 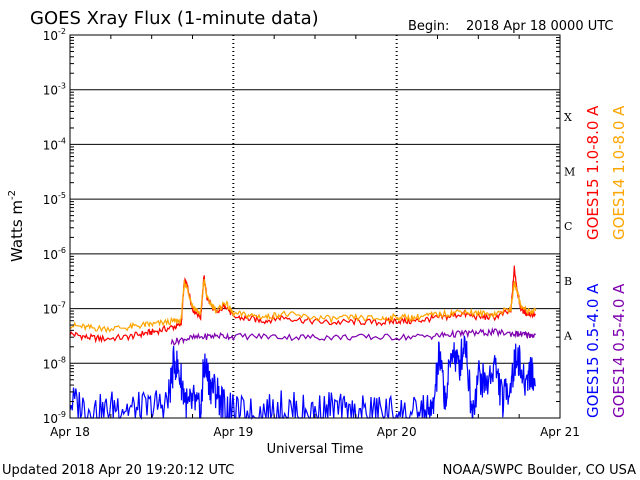 I want to click on y-tick-label: 10⁻³, so click(x=54, y=90).